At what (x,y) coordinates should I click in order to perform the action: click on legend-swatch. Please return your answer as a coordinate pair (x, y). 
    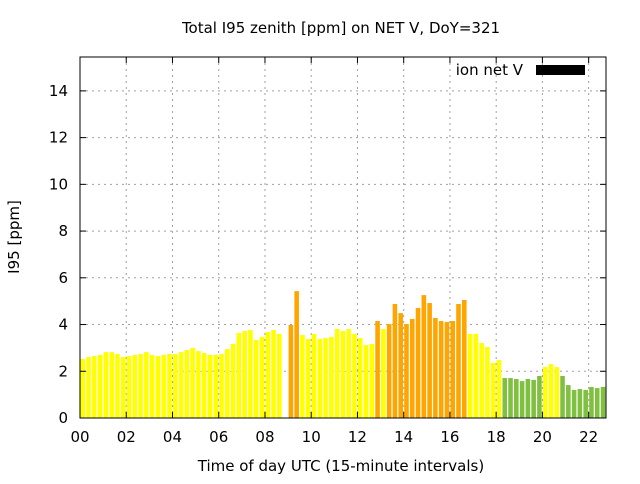
    Looking at the image, I should click on (560, 70).